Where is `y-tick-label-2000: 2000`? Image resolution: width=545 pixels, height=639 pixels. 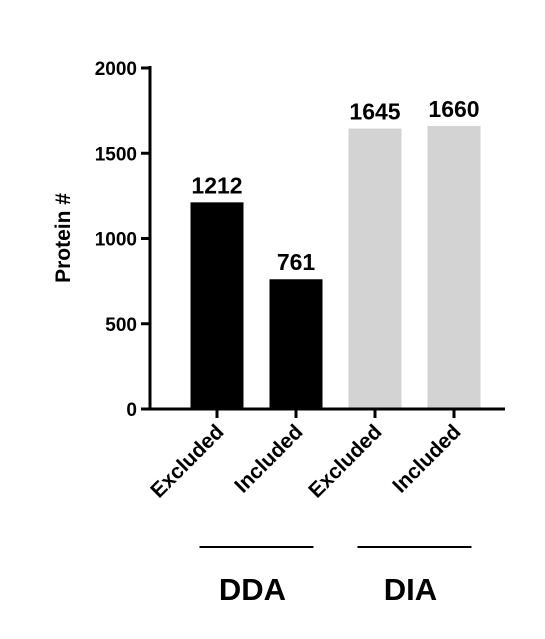
y-tick-label-2000: 2000 is located at coordinates (116, 69).